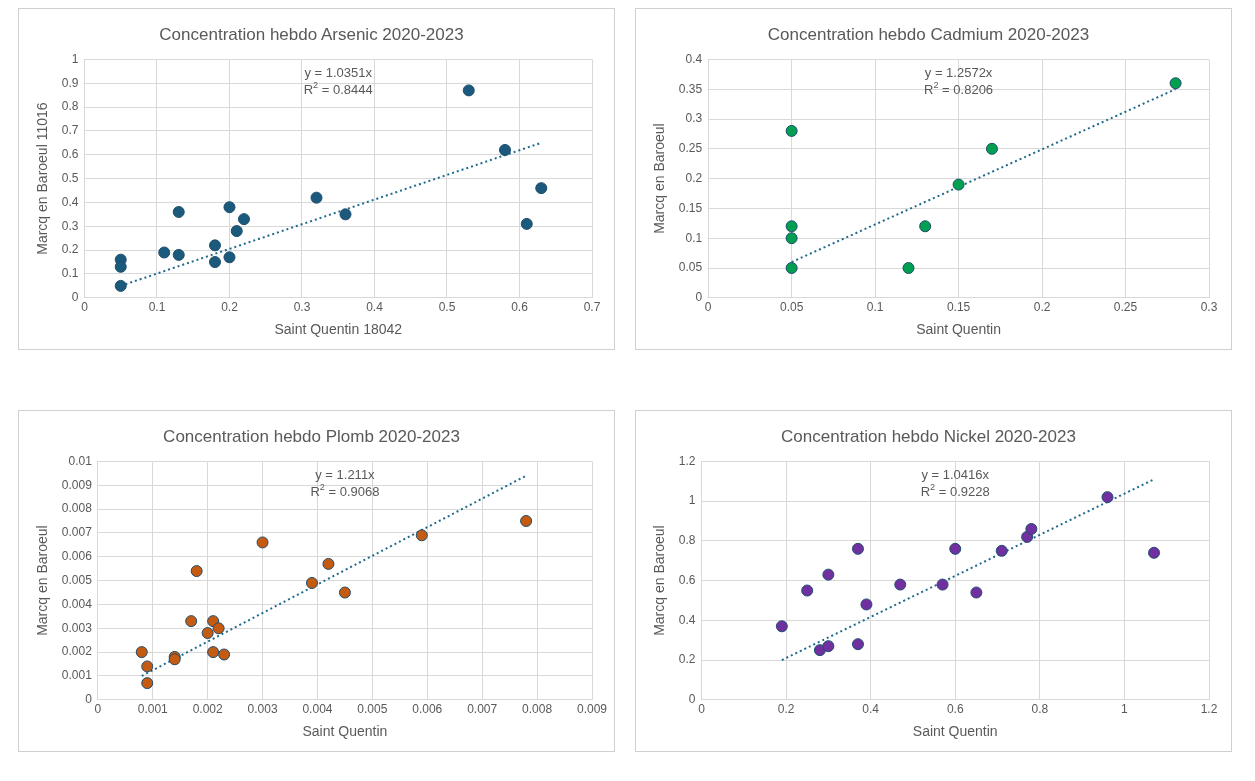 This screenshot has height=781, width=1255. What do you see at coordinates (311, 34) in the screenshot?
I see `chart-title: Concentration hebdo Arsenic 2020-2023` at bounding box center [311, 34].